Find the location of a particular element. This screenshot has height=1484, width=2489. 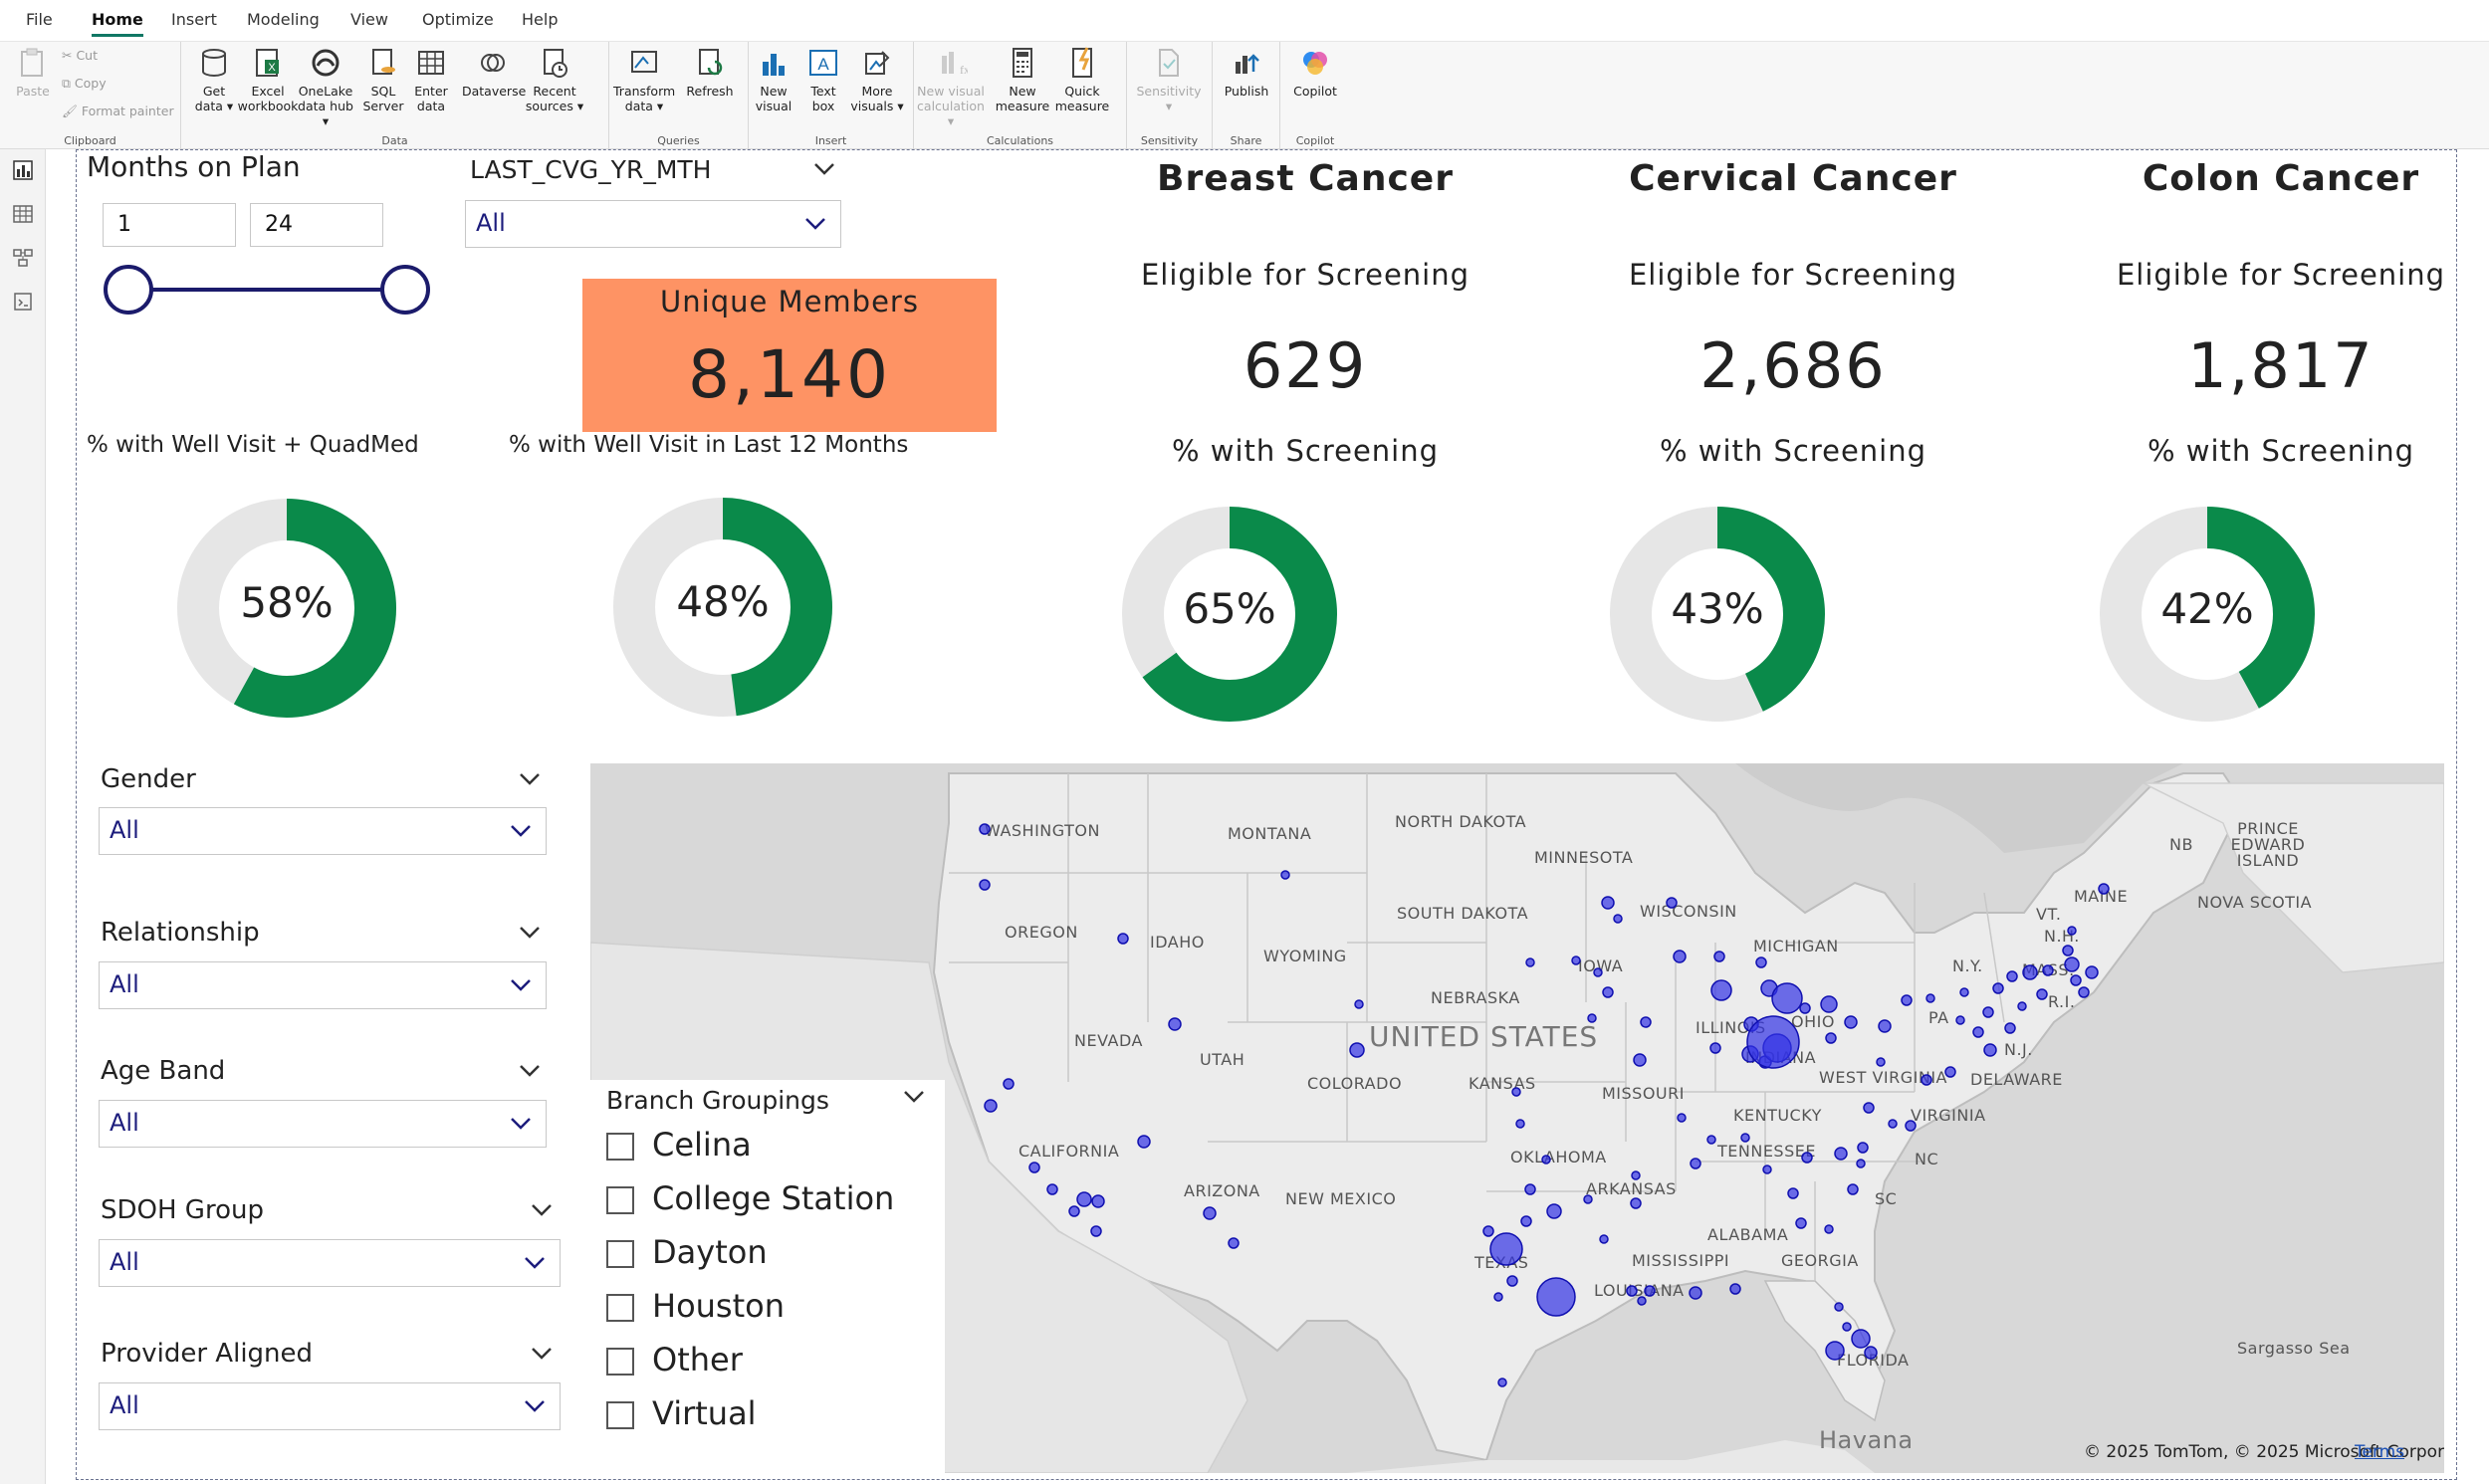

sensitivity-button: Sensitivity ▾ is located at coordinates (1169, 79).